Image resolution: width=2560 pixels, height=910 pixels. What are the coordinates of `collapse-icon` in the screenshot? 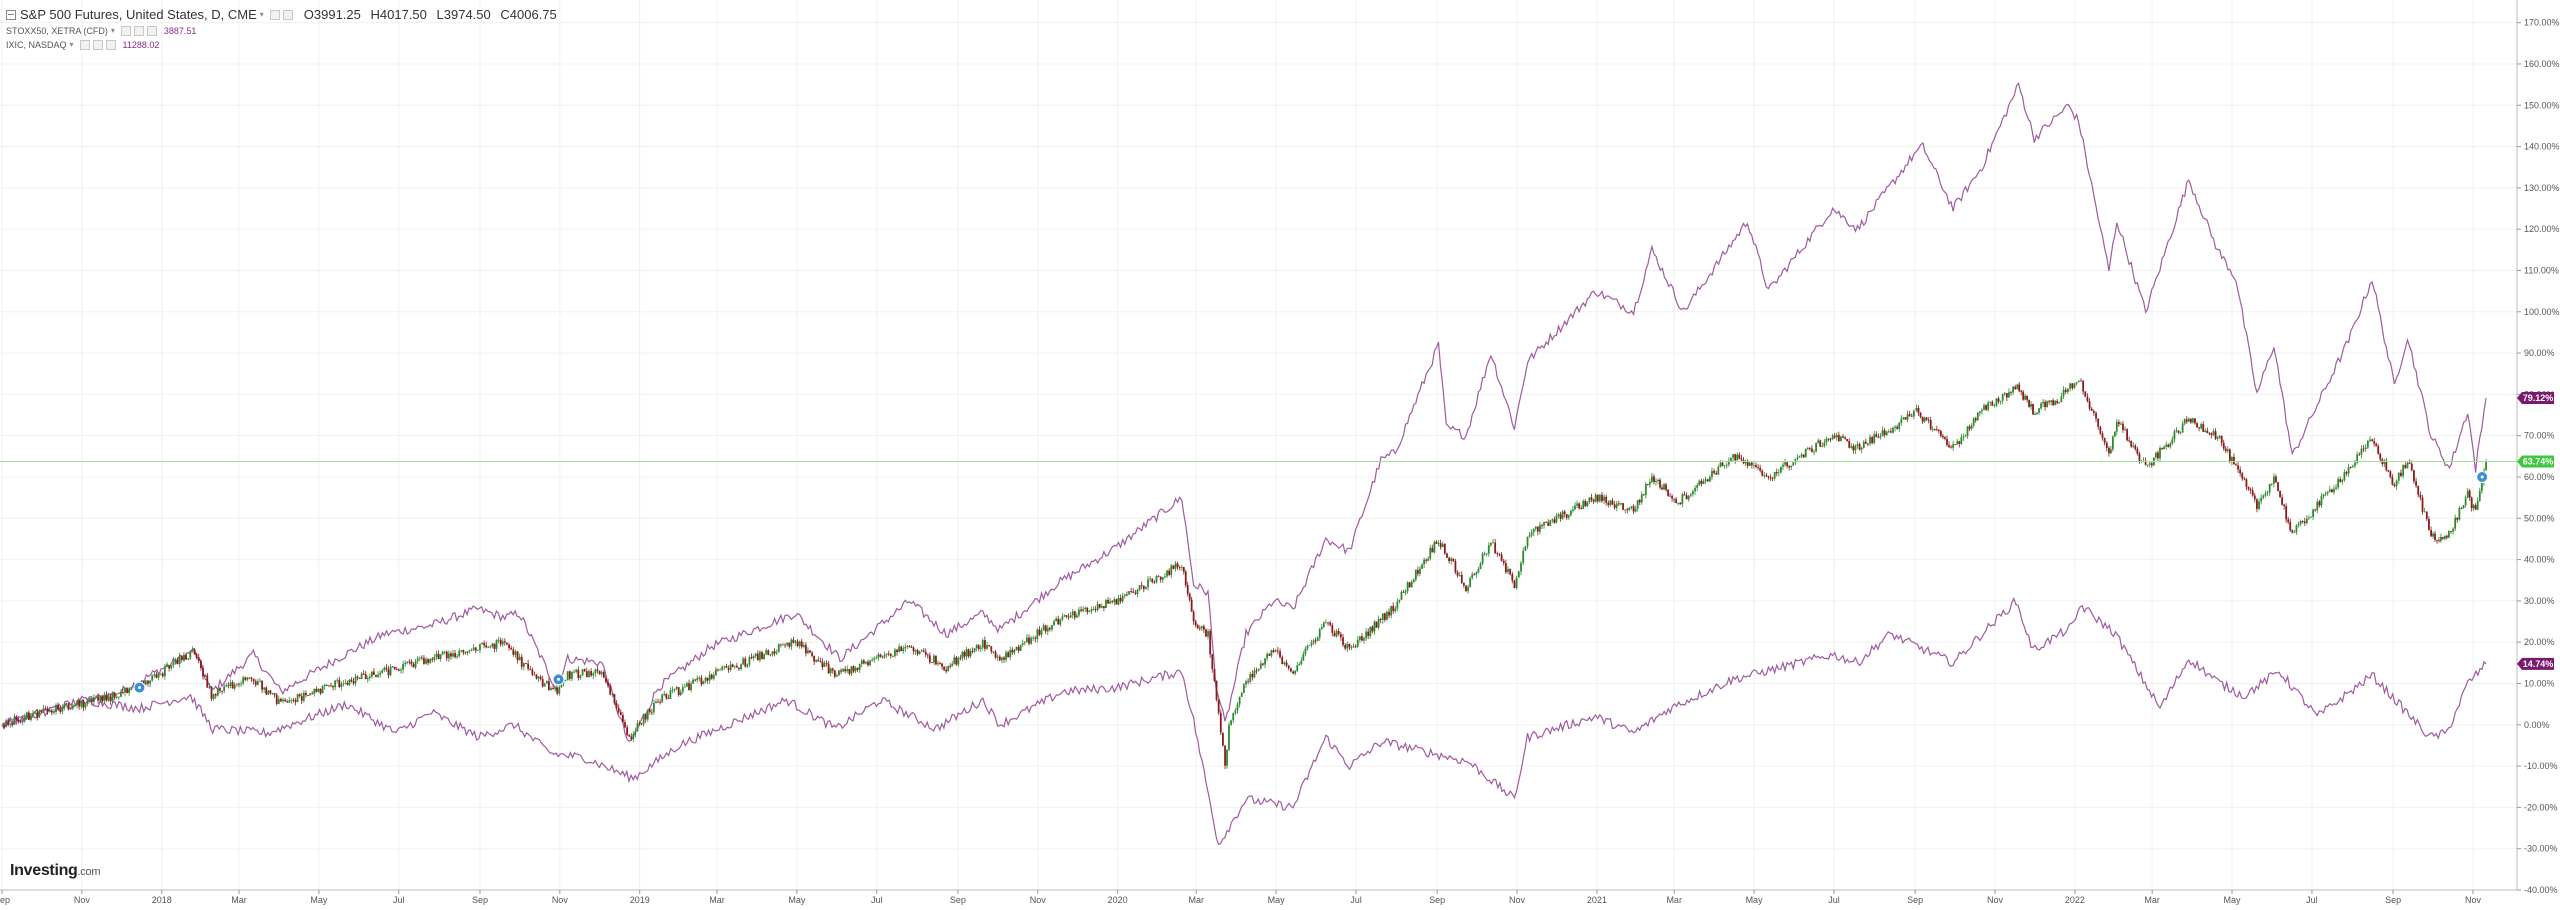 It's located at (11, 15).